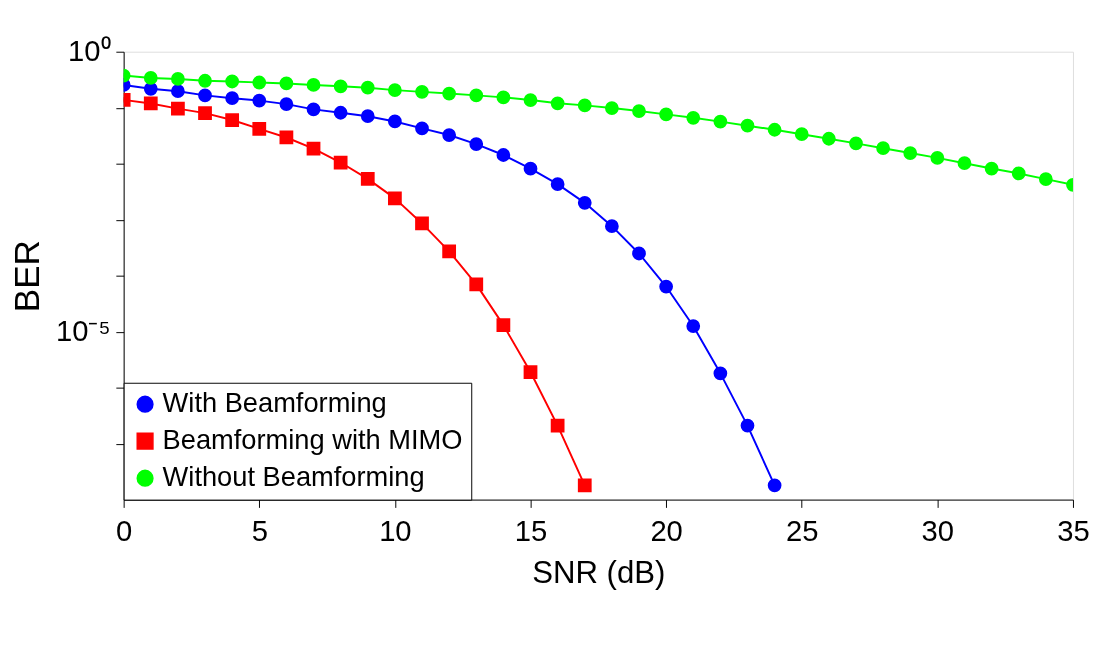  What do you see at coordinates (531, 530) in the screenshot?
I see `x-tick-label: 15` at bounding box center [531, 530].